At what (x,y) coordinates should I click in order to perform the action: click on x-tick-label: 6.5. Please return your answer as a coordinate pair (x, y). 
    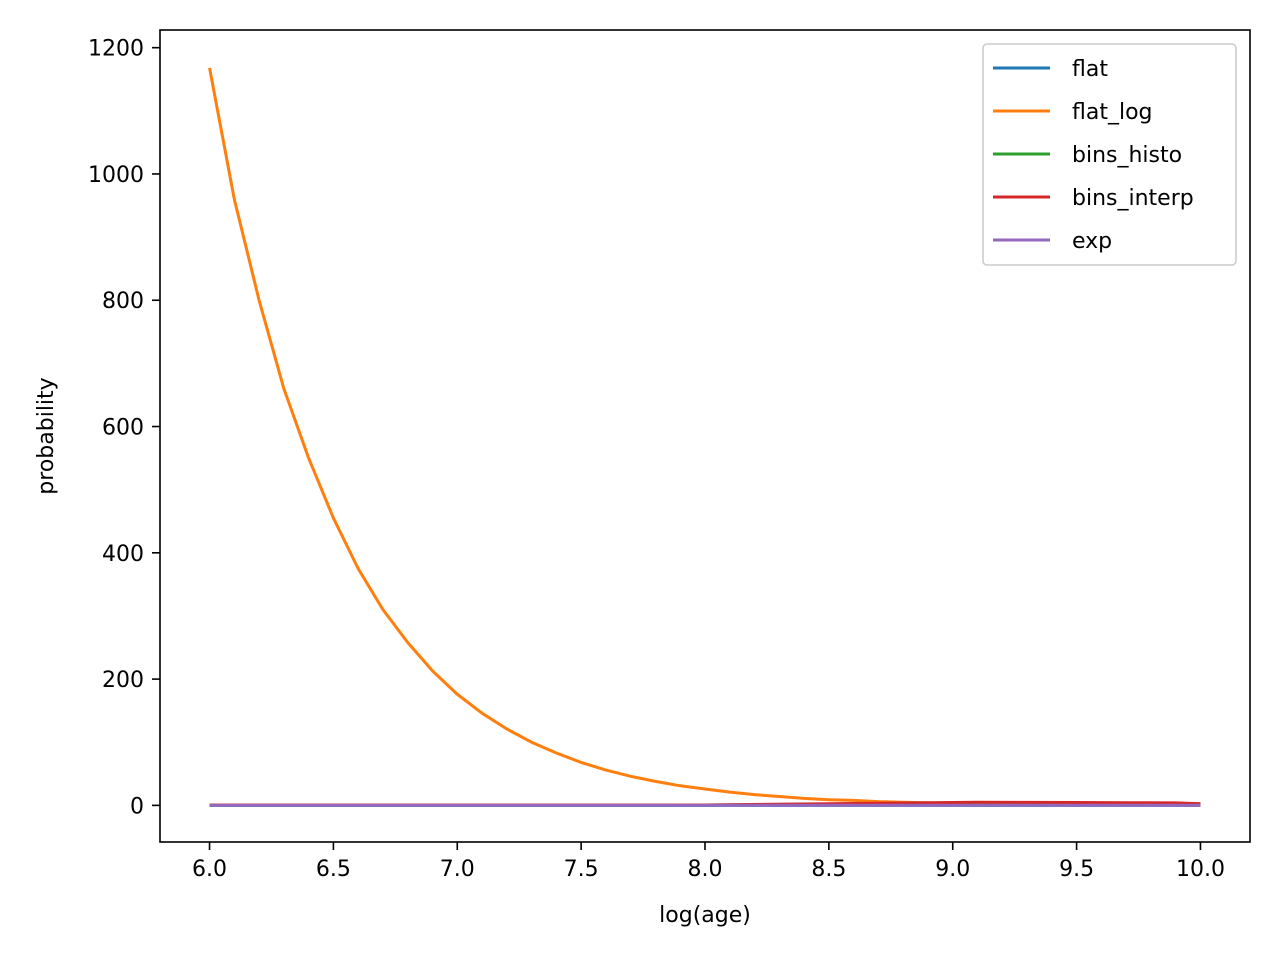
    Looking at the image, I should click on (333, 869).